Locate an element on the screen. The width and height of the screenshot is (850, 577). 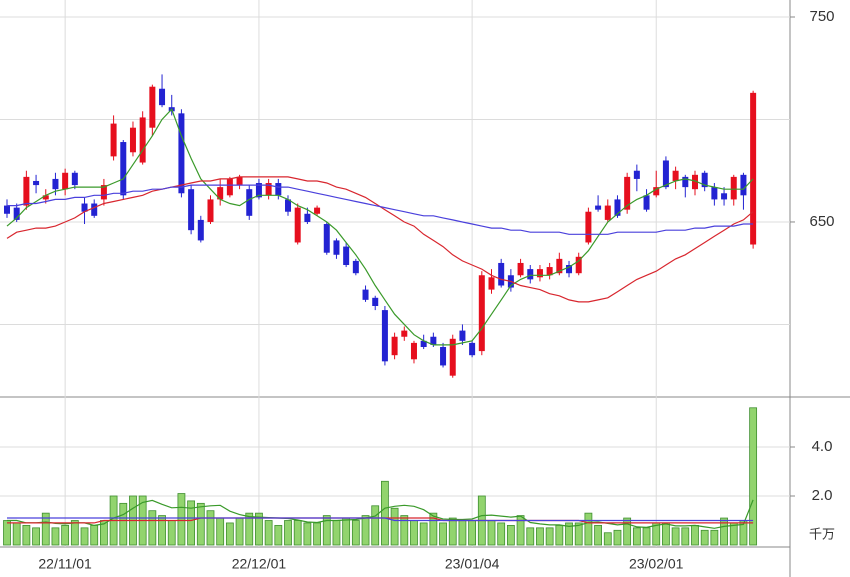
x-tick-label: 22/11/01 is located at coordinates (65, 564).